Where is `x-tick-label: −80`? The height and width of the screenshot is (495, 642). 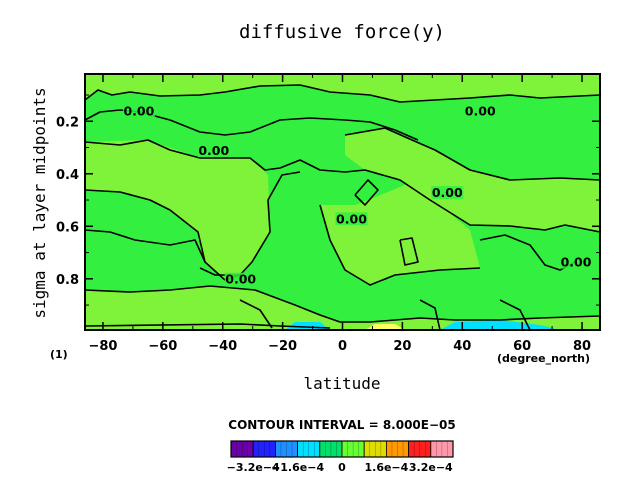 x-tick-label: −80 is located at coordinates (102, 346).